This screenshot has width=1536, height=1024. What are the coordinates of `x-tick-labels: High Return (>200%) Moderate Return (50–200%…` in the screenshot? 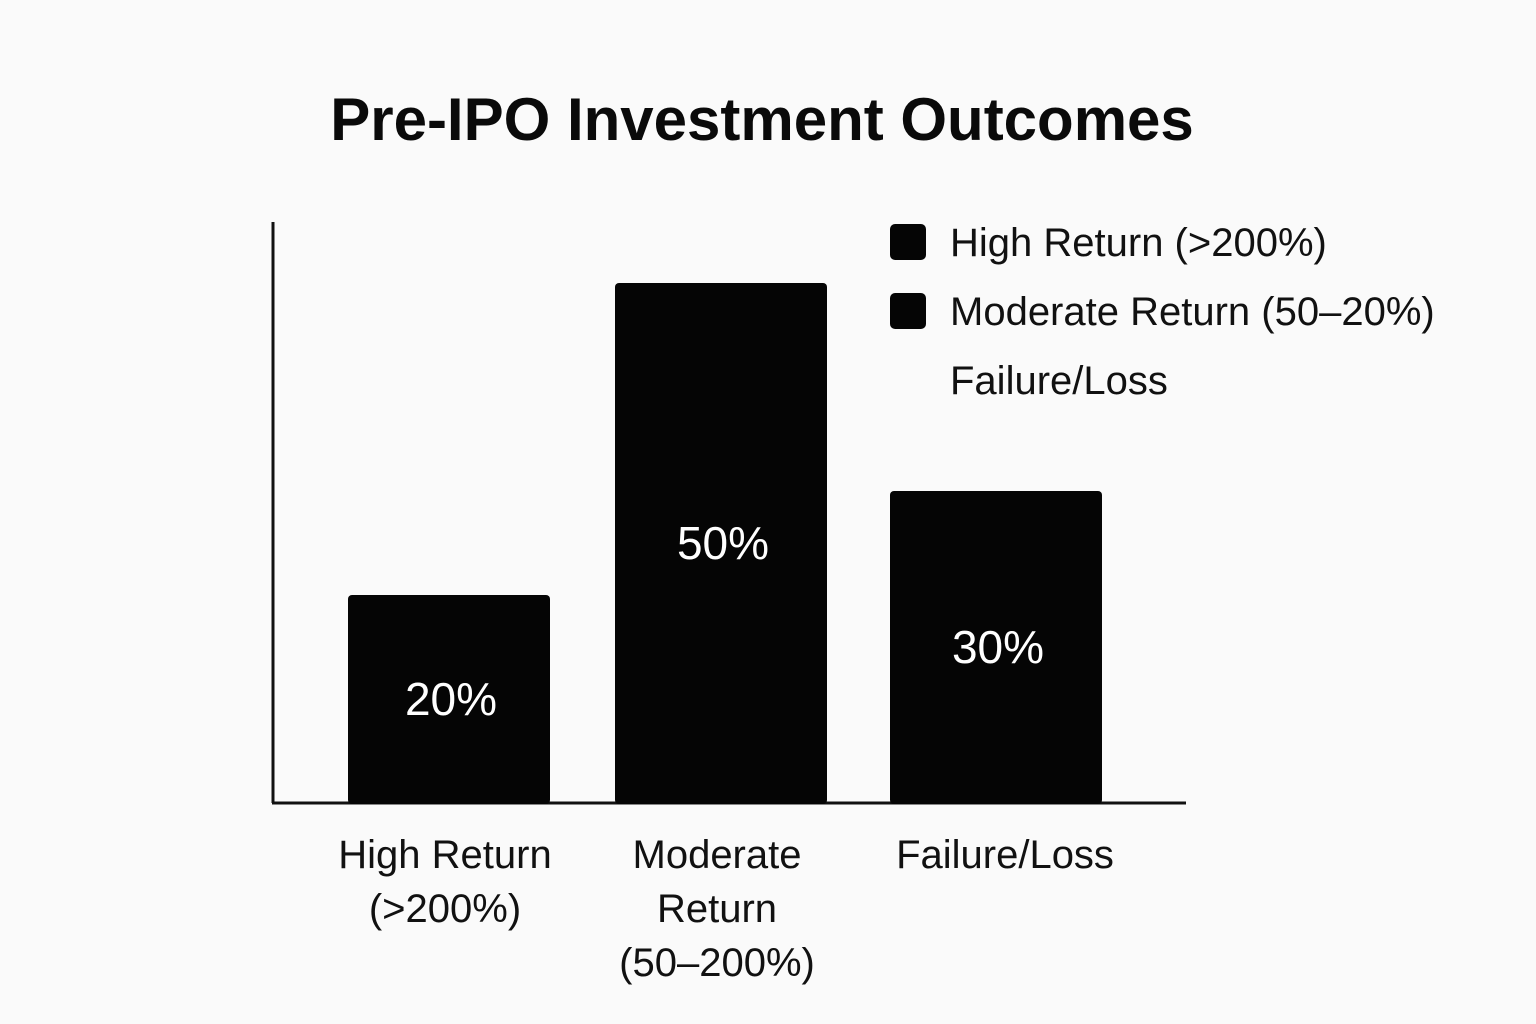 It's located at (726, 909).